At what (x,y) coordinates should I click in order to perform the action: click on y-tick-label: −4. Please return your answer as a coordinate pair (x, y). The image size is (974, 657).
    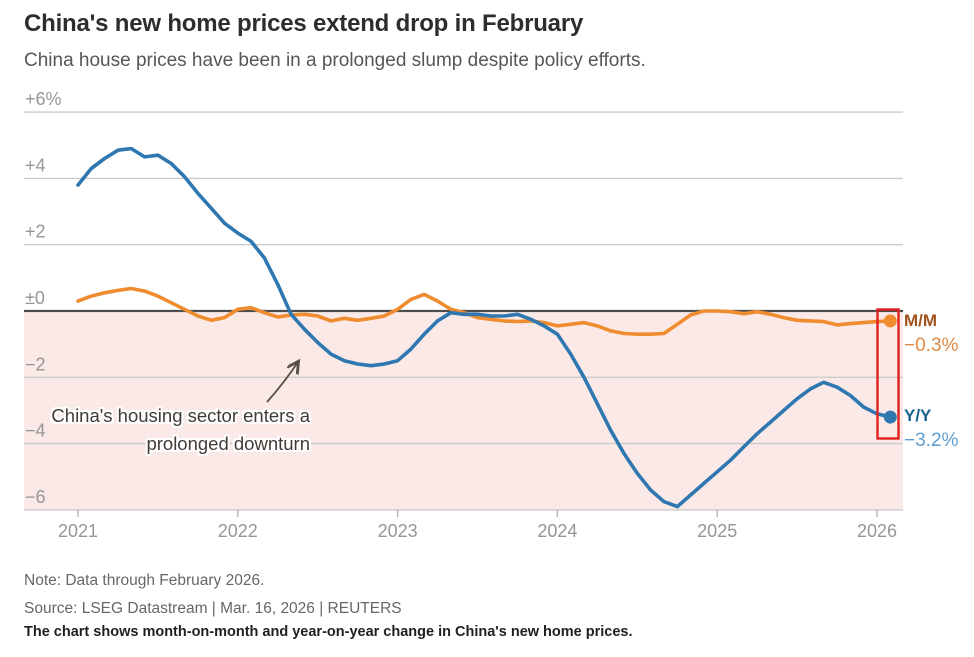
    Looking at the image, I should click on (35, 431).